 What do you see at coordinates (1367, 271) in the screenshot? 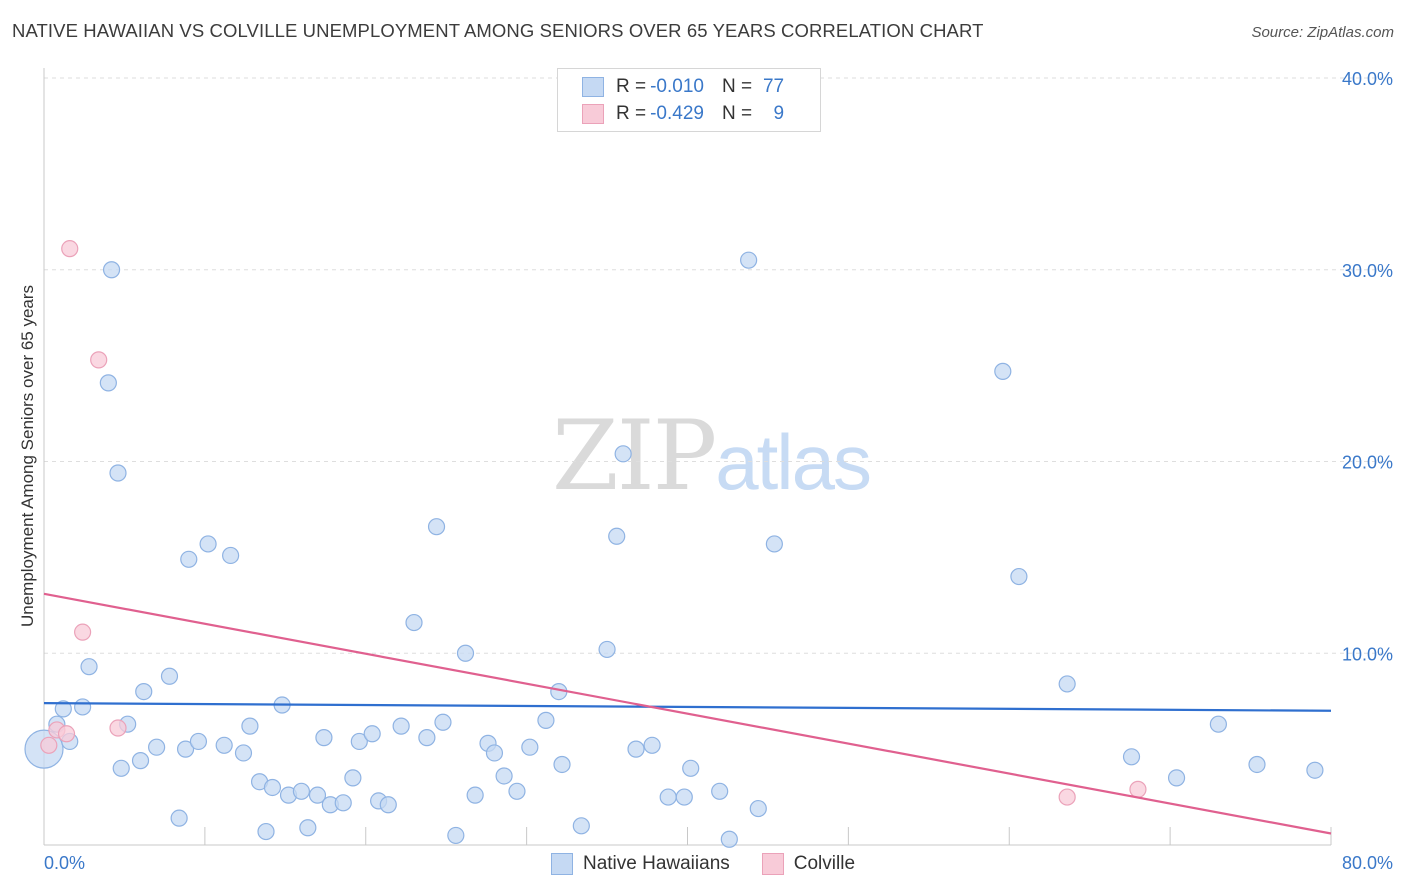
I see `y-tick-label: 30.0%` at bounding box center [1367, 271].